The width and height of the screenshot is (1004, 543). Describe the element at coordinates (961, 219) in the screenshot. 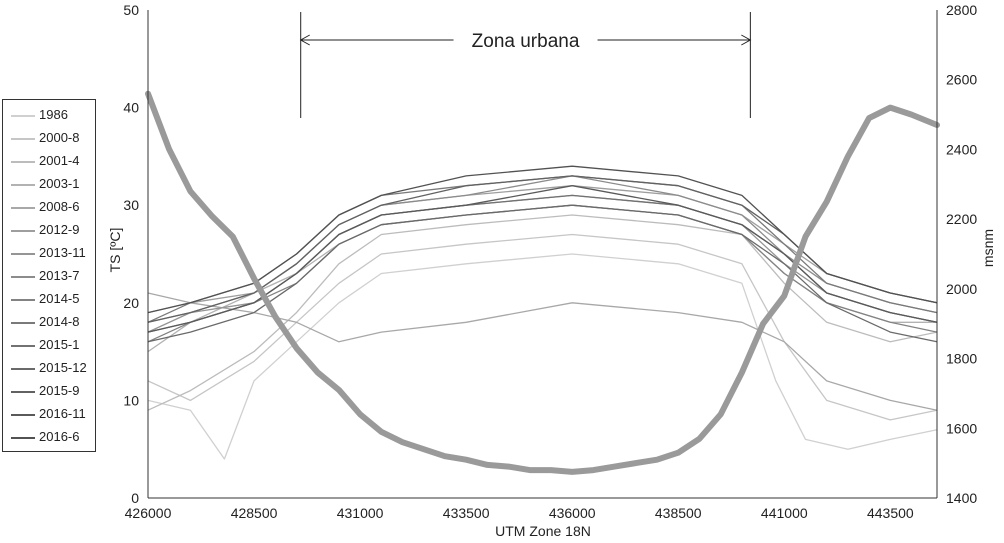

I see `y2-tick-label: 2200` at that location.